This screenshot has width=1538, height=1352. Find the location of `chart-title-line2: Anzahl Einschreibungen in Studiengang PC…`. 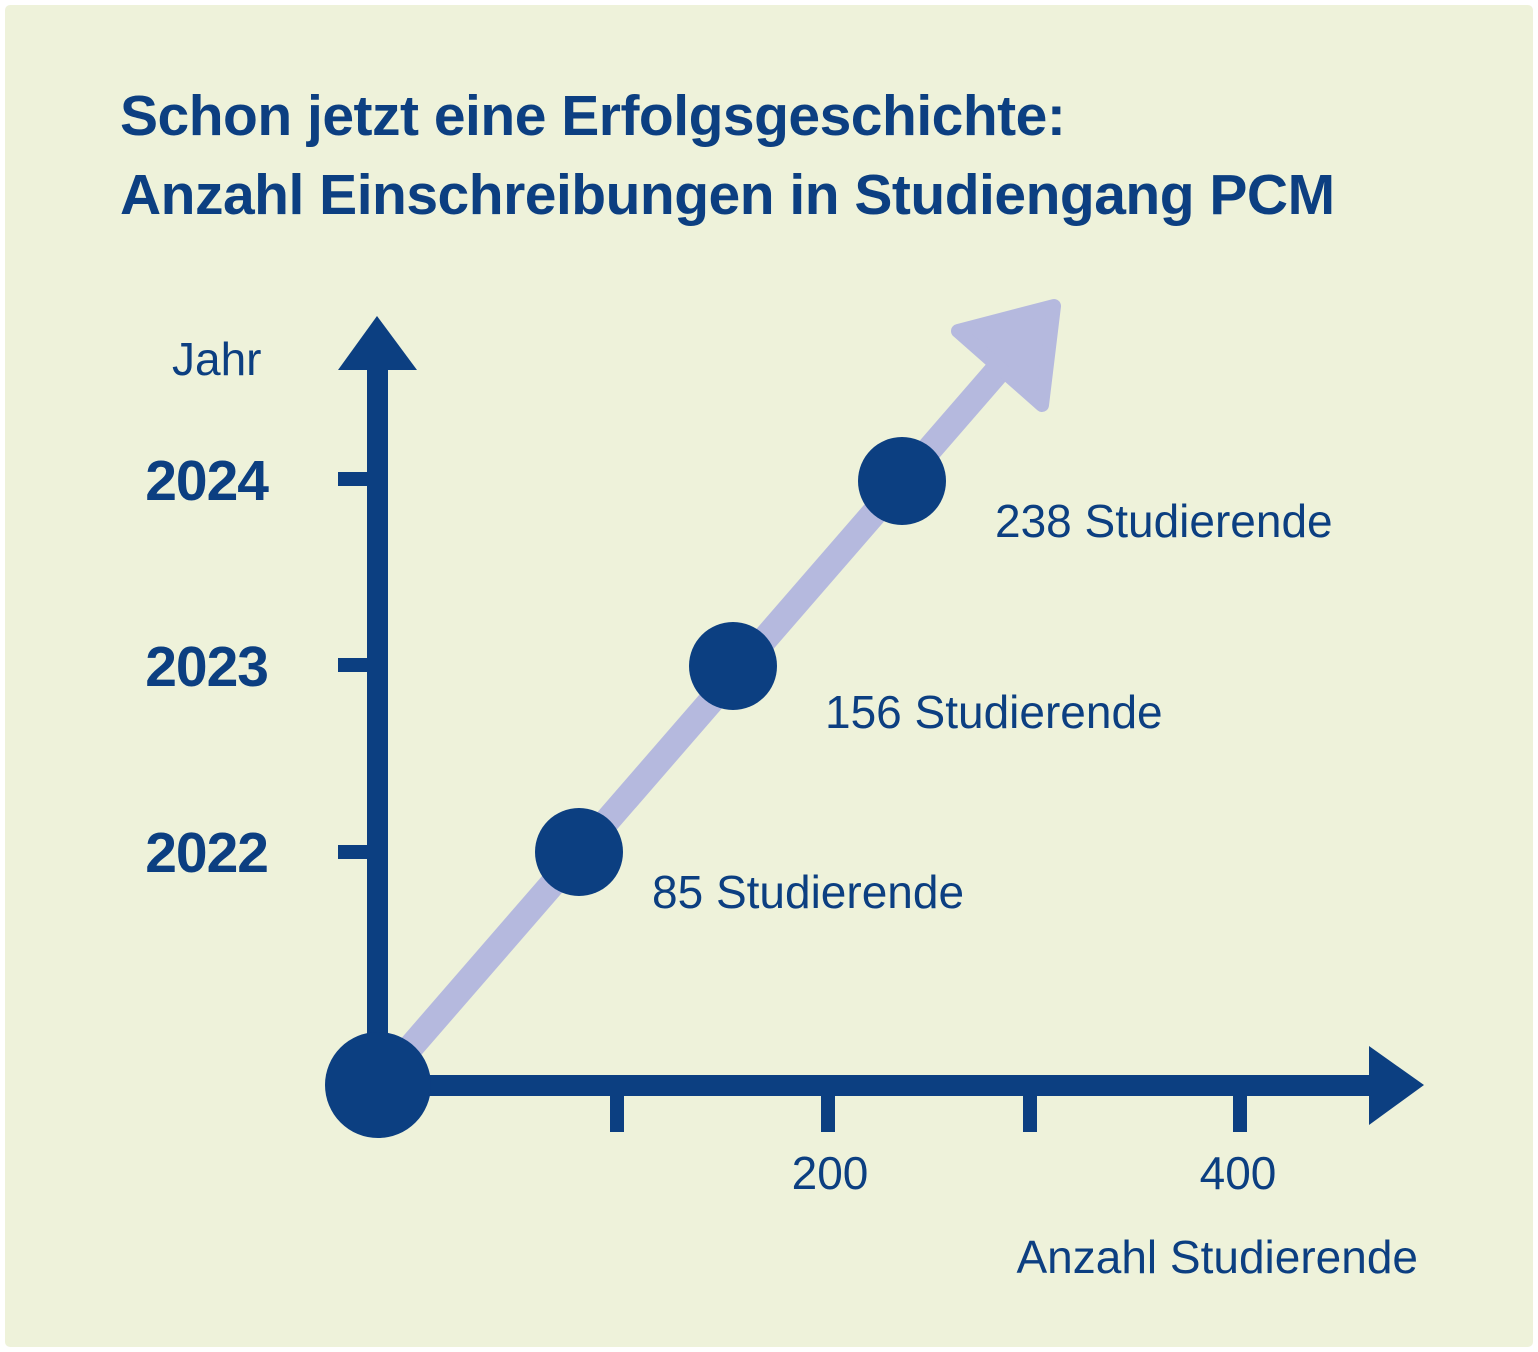

chart-title-line2: Anzahl Einschreibungen in Studiengang PC… is located at coordinates (727, 195).